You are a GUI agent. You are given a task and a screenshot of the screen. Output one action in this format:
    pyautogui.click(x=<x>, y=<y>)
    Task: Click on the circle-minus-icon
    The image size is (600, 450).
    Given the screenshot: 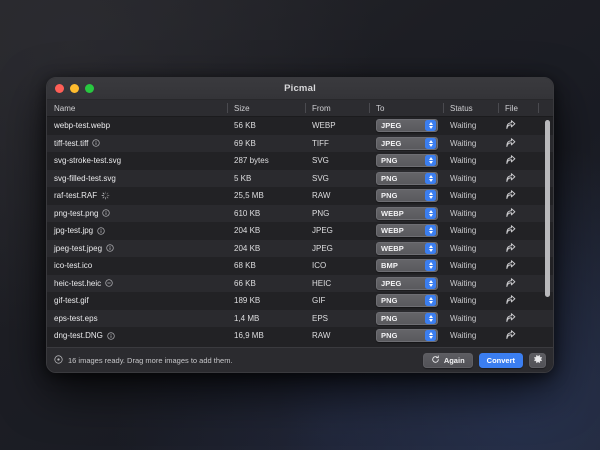 What is the action you would take?
    pyautogui.click(x=109, y=283)
    